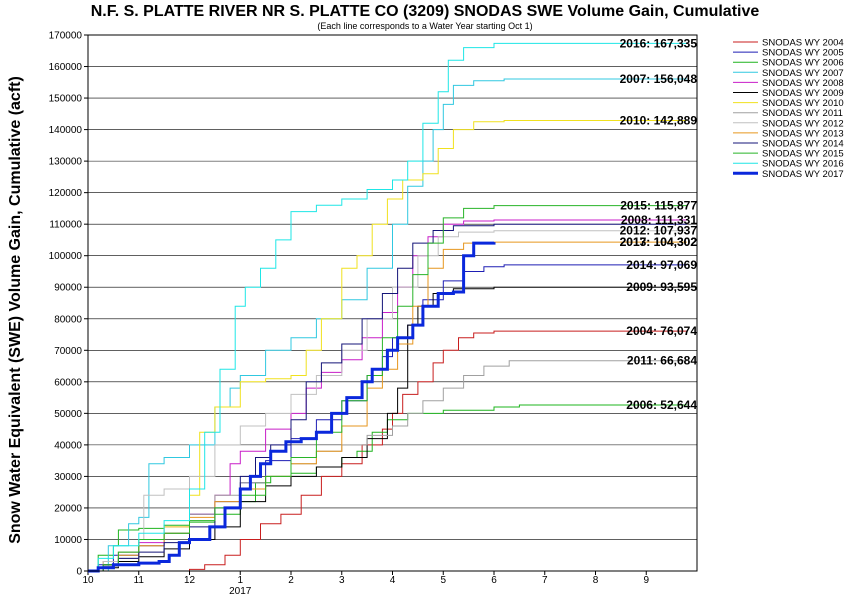 The height and width of the screenshot is (600, 850). What do you see at coordinates (66, 162) in the screenshot?
I see `y-tick-label: 130000` at bounding box center [66, 162].